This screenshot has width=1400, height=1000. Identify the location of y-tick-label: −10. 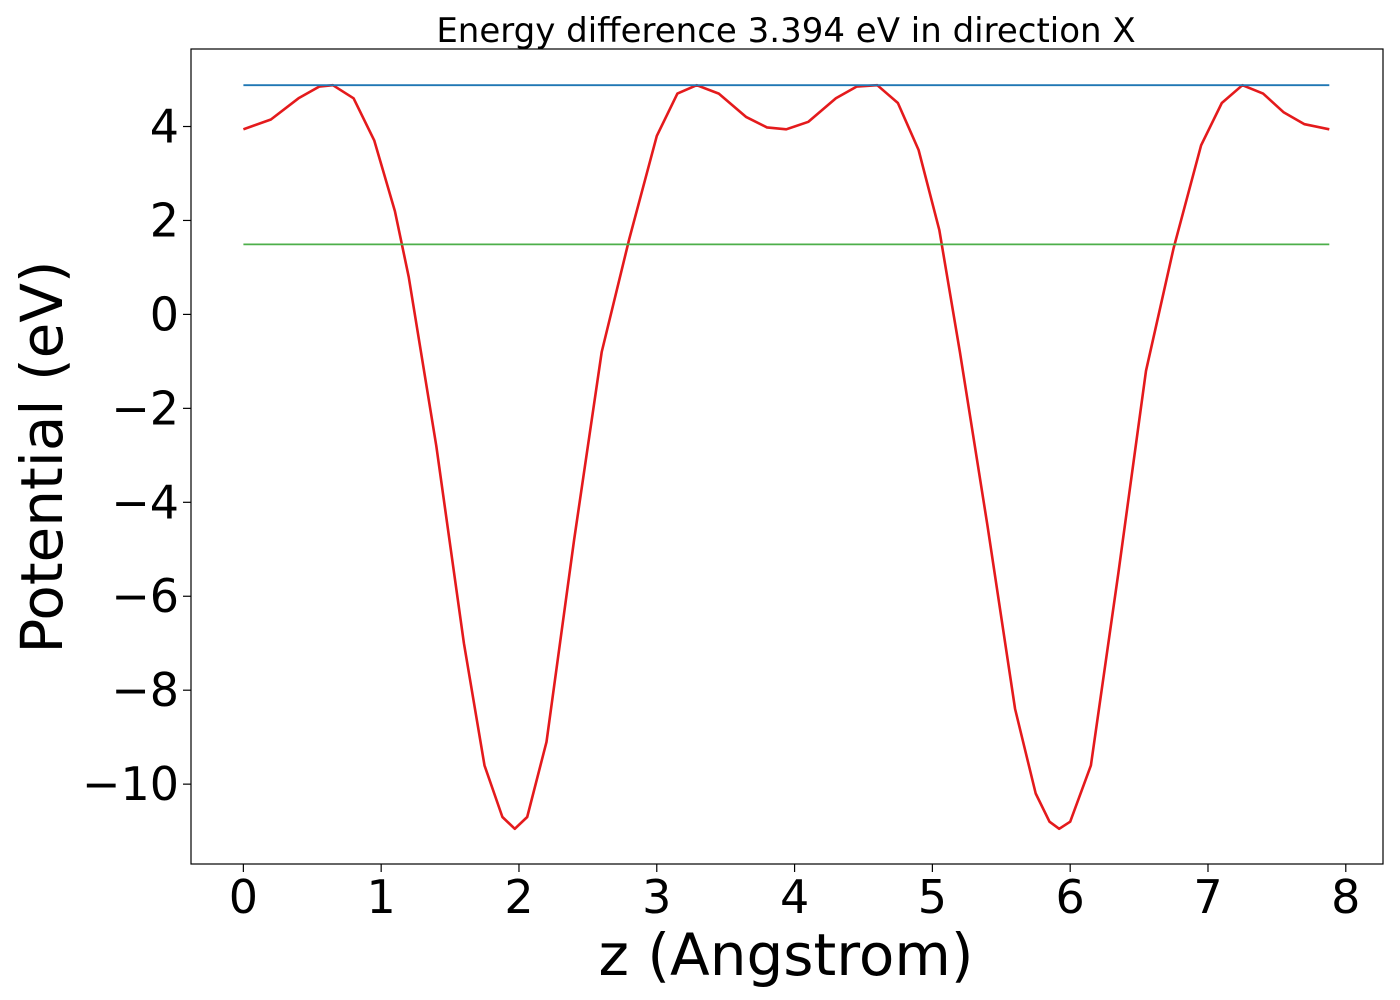
(130, 784).